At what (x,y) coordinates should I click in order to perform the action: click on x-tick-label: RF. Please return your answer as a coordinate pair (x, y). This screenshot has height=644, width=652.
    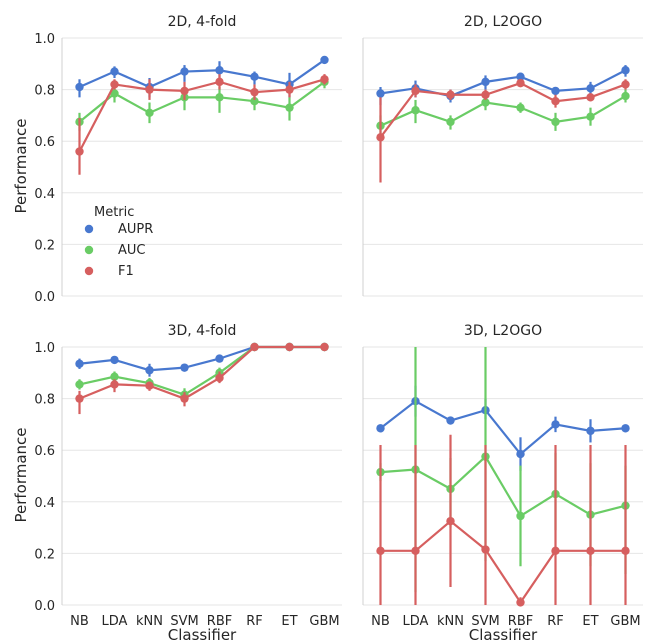
    Looking at the image, I should click on (254, 621).